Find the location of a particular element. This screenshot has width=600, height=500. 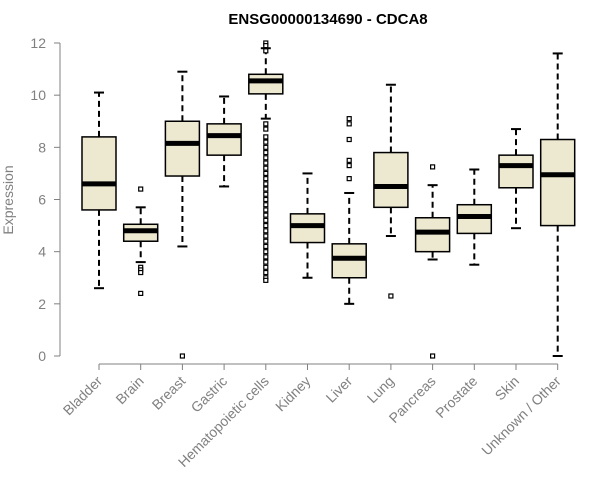

y-tick-label: 8 is located at coordinates (42, 147).